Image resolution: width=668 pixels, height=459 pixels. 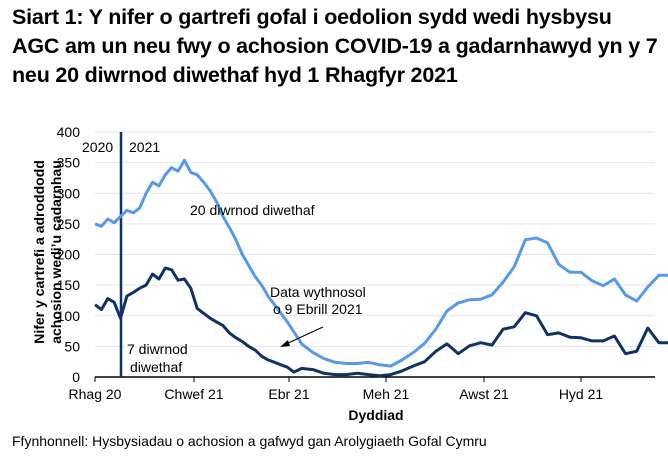 What do you see at coordinates (318, 292) in the screenshot?
I see `weekly-data-annotation-line1: Data wythnosol` at bounding box center [318, 292].